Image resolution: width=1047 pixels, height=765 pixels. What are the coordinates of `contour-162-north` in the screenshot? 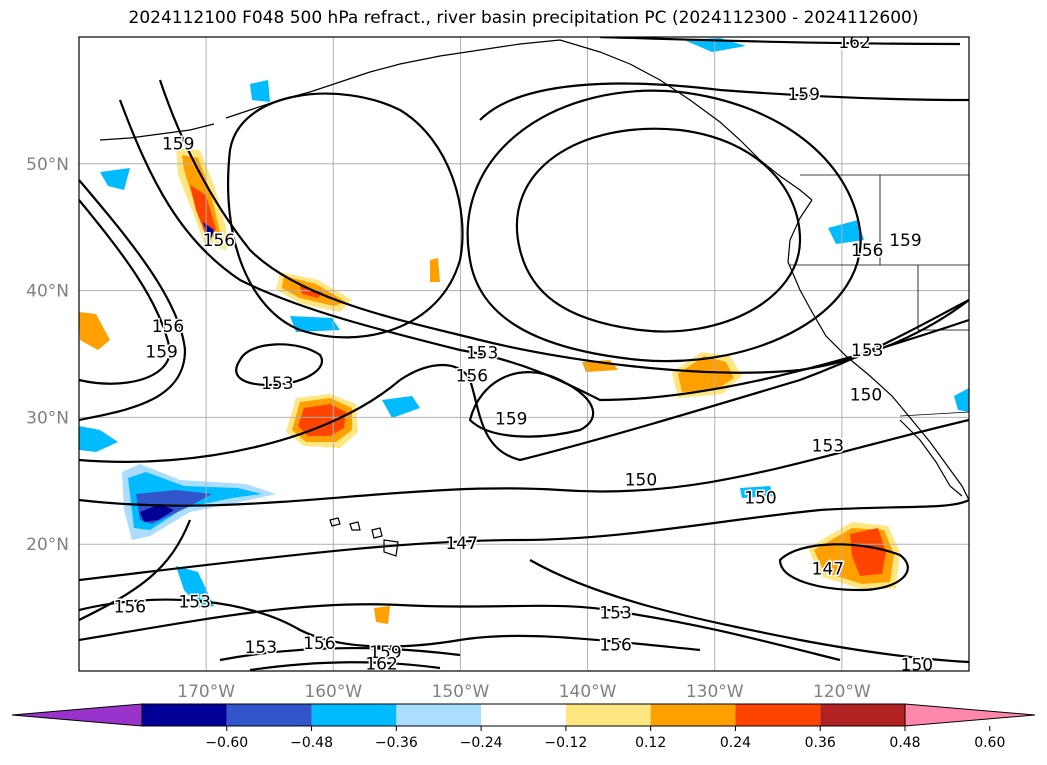 It's located at (780, 41).